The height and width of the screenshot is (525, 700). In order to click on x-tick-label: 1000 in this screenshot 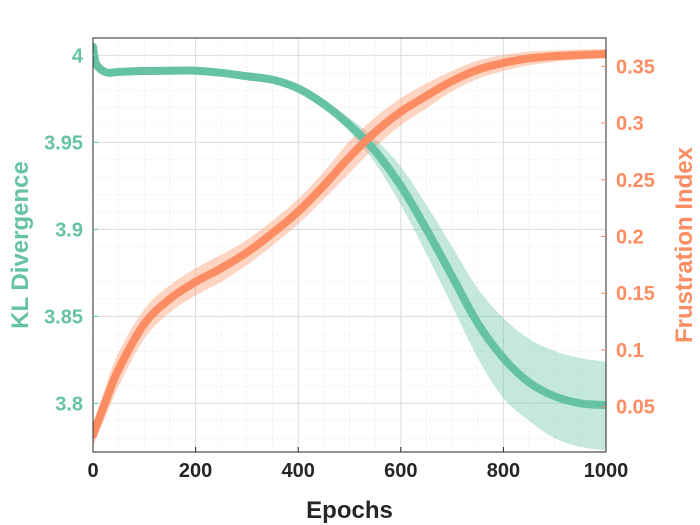, I will do `click(606, 471)`.